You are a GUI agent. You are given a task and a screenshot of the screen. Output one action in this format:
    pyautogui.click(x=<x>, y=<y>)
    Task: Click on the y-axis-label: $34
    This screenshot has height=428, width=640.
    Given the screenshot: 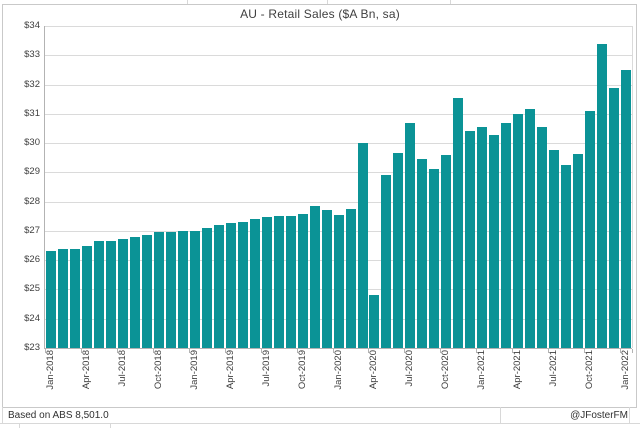 What is the action you would take?
    pyautogui.click(x=32, y=25)
    